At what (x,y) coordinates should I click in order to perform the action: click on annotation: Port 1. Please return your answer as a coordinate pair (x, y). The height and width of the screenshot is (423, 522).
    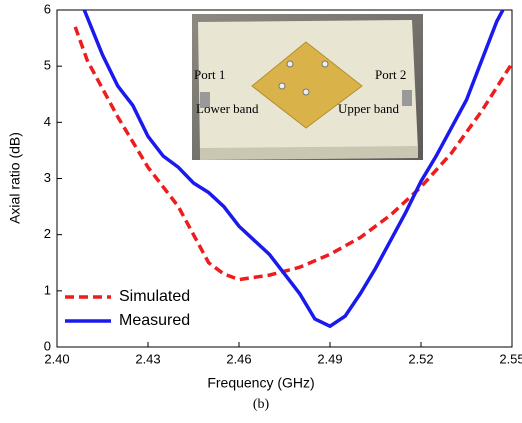
    Looking at the image, I should click on (209, 74).